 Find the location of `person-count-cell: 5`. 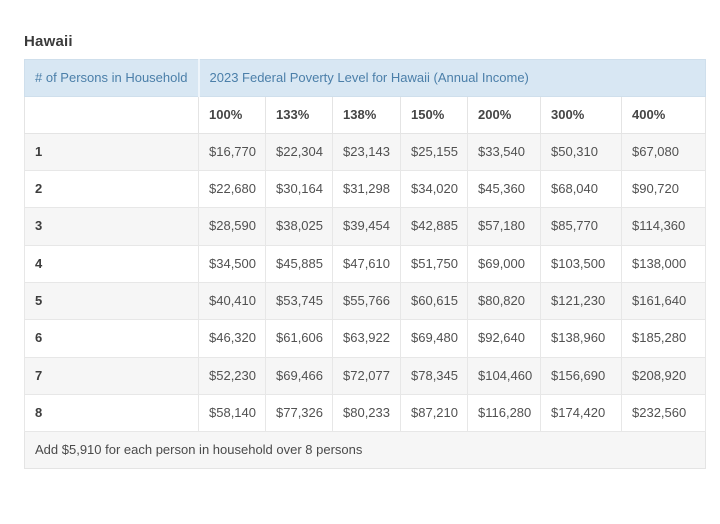

person-count-cell: 5 is located at coordinates (111, 301).